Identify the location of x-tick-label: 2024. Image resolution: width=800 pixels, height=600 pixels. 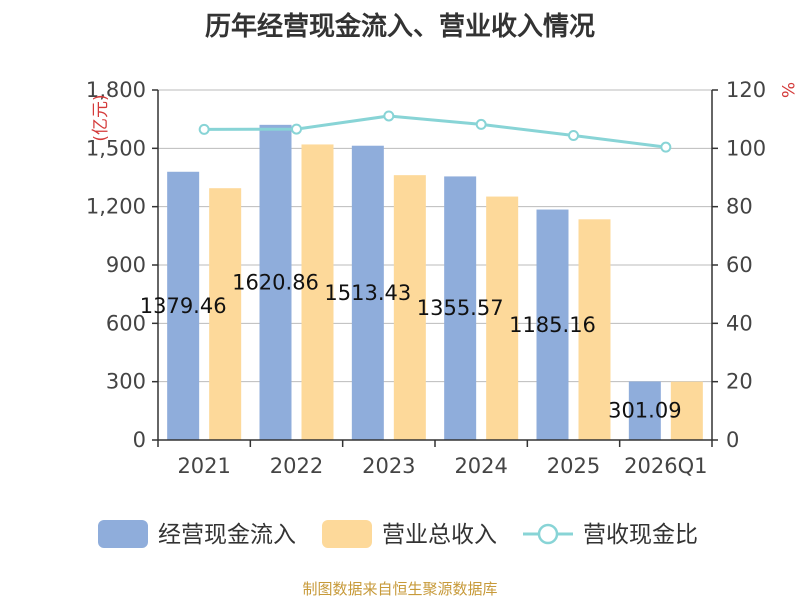
(480, 466).